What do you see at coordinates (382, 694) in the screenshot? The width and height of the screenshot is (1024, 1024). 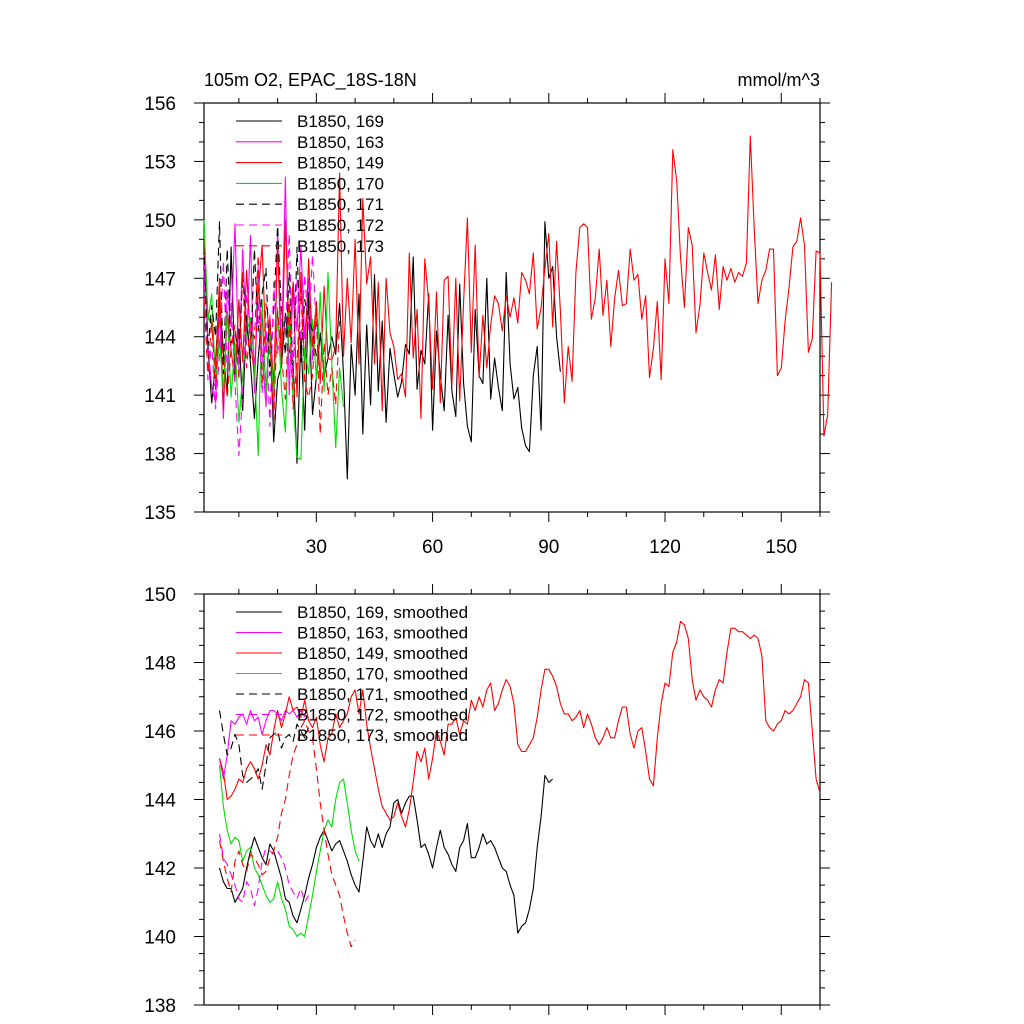 I see `legend-label-4: B1850, 171, smoothed` at bounding box center [382, 694].